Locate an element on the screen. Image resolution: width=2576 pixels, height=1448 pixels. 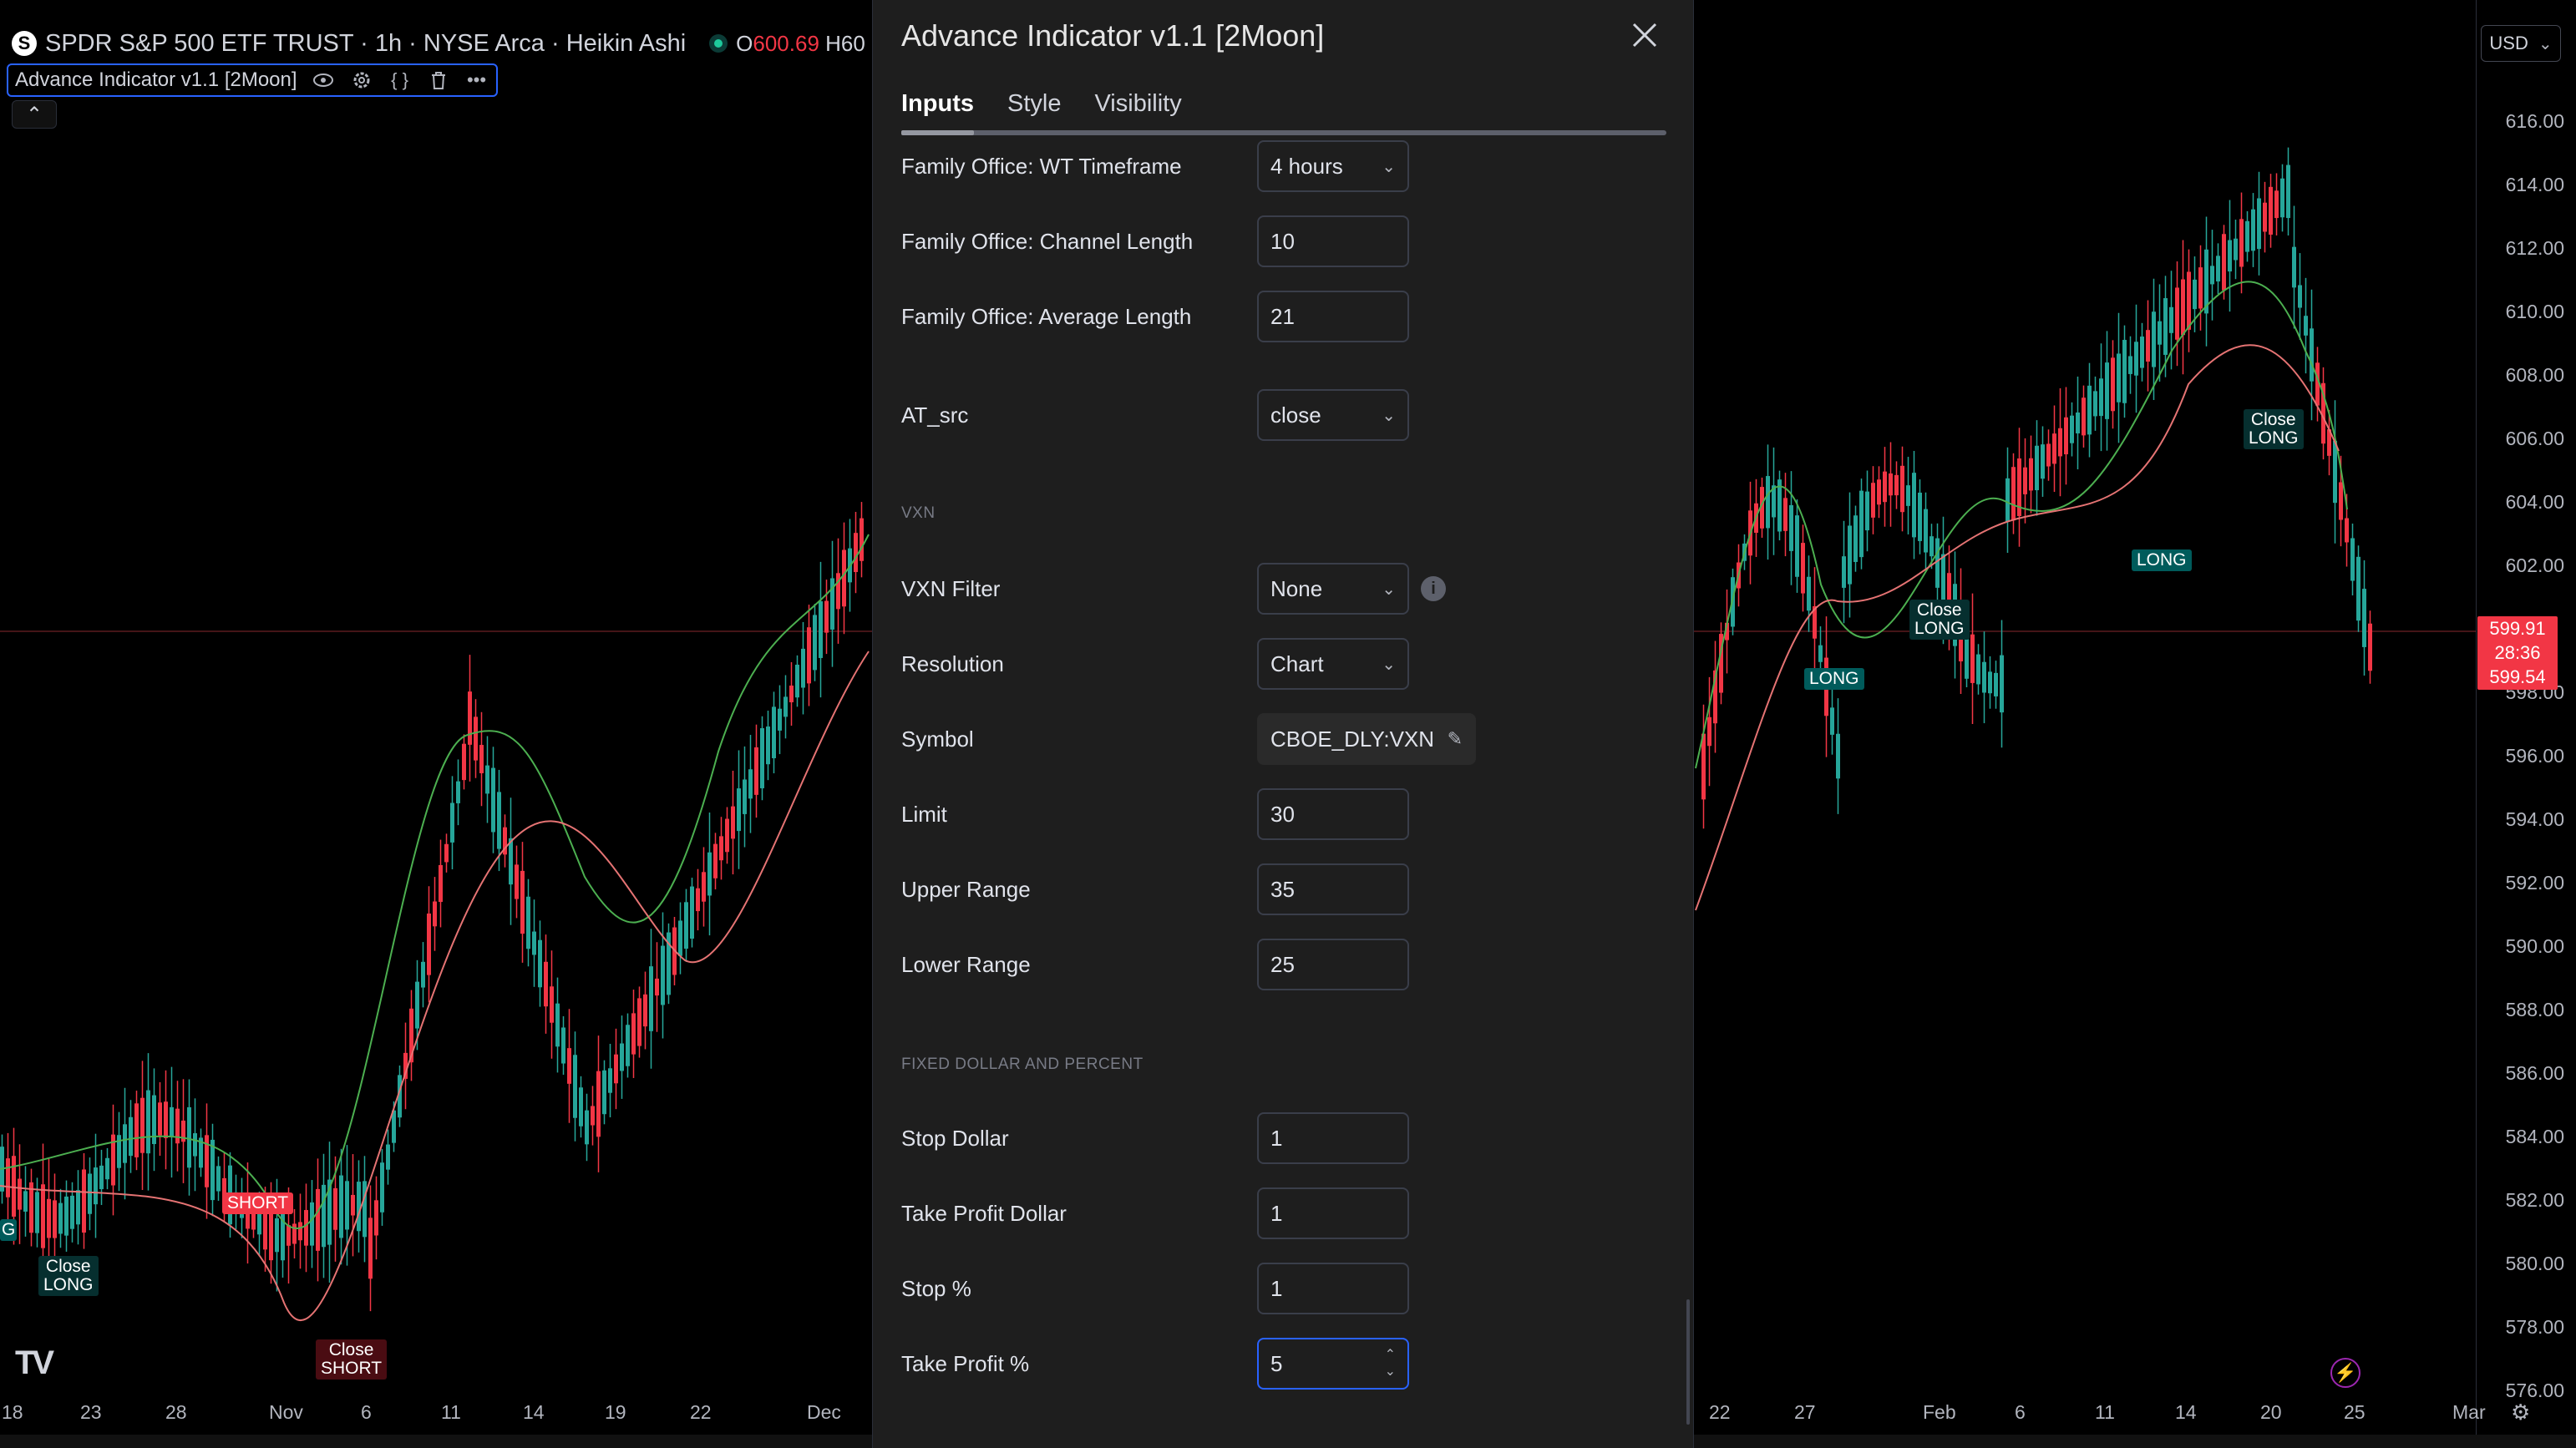
lower-range-input: 25 is located at coordinates (1333, 964).